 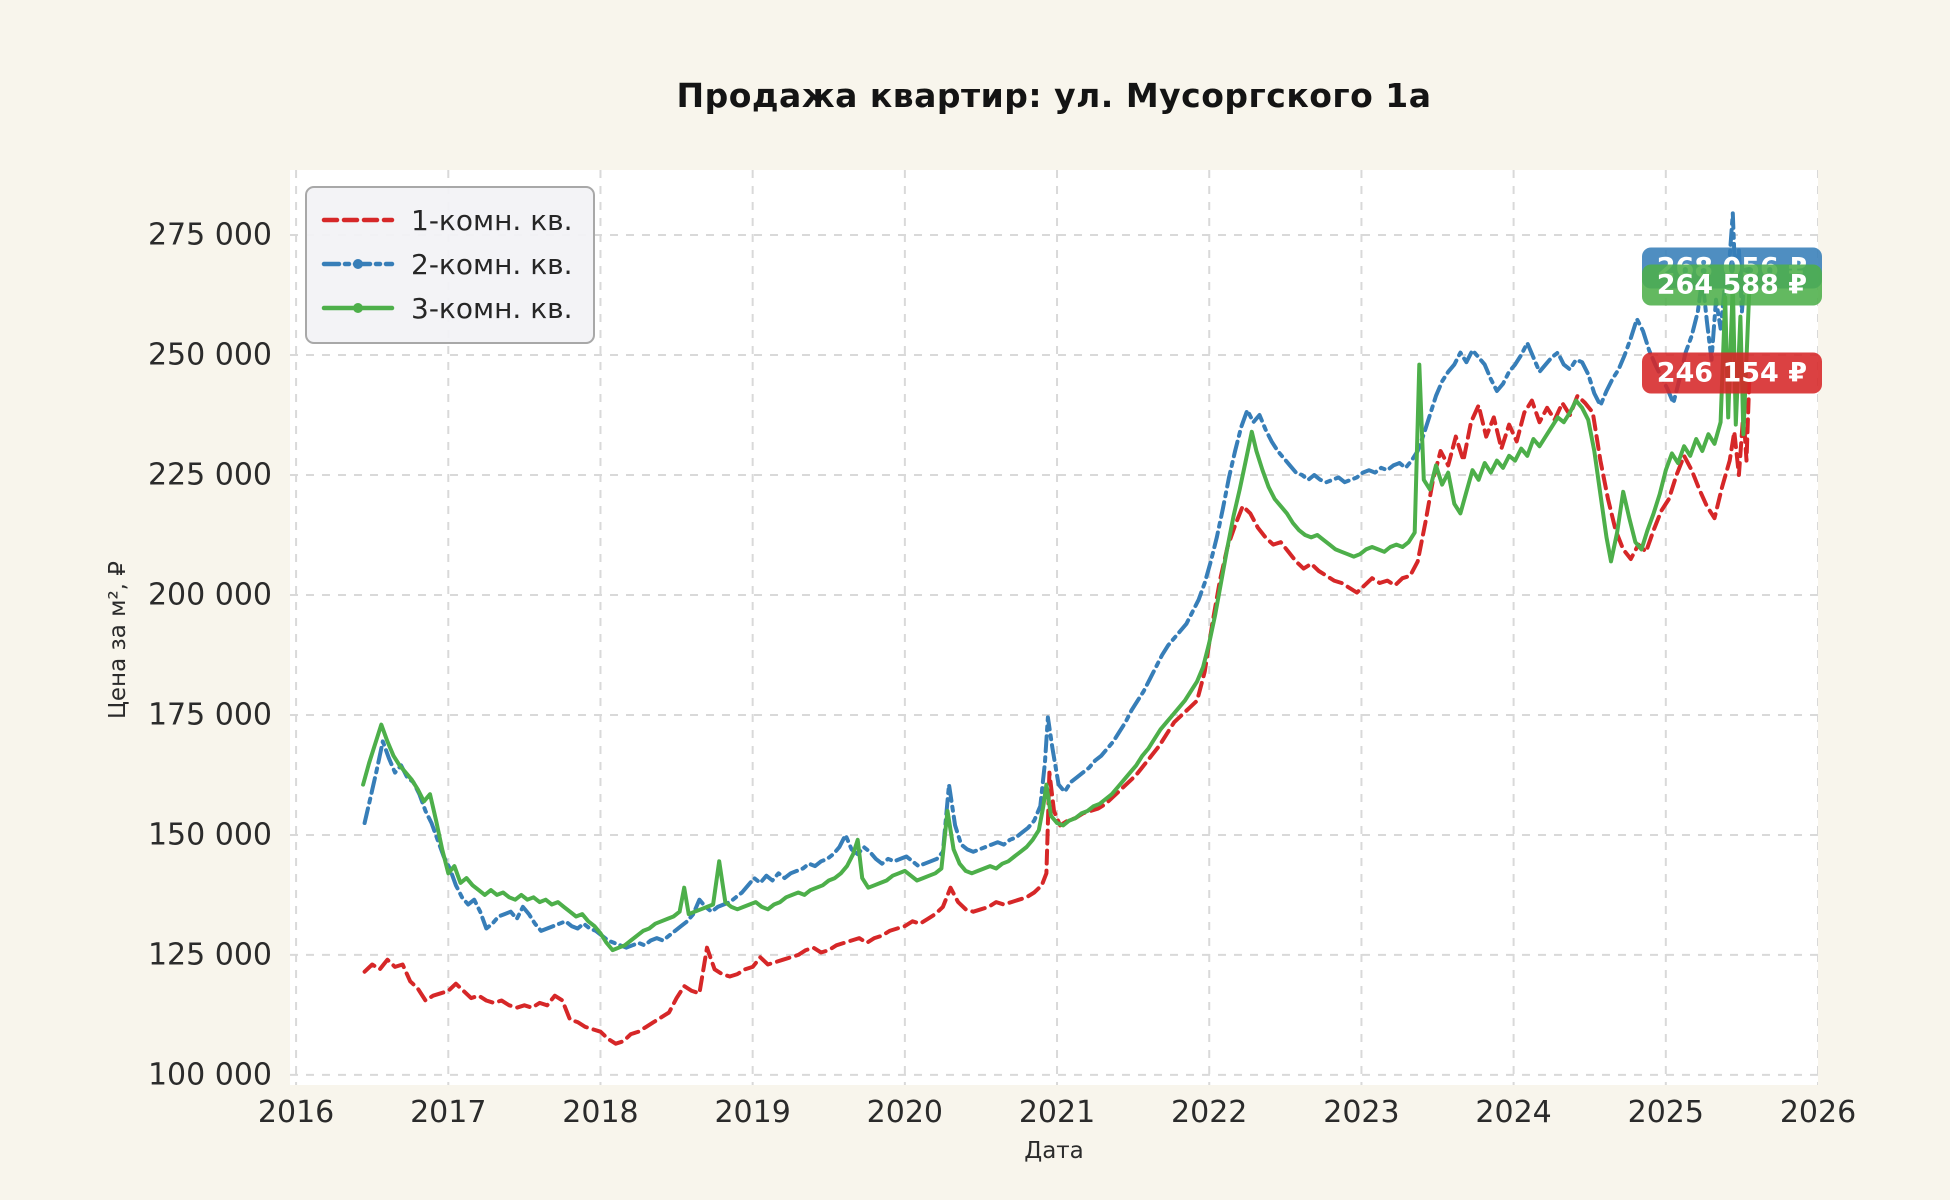 I want to click on x-tick-2019: 2019, so click(x=752, y=1112).